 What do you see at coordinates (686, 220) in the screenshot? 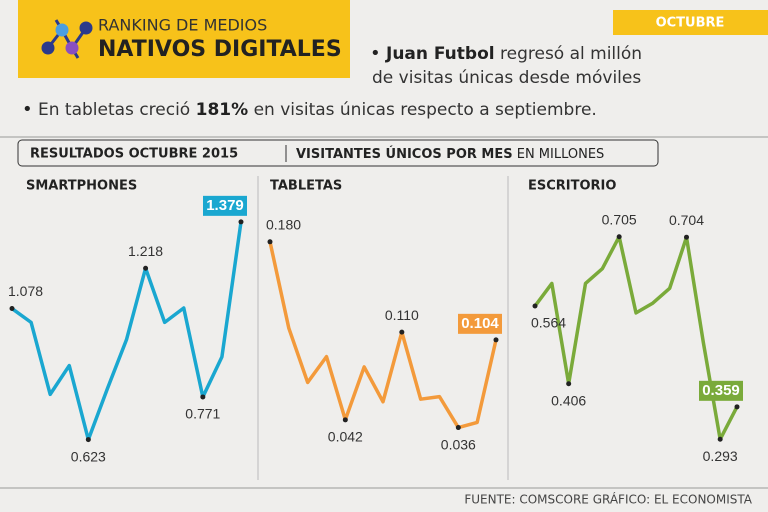
I see `value-label: 0.704` at bounding box center [686, 220].